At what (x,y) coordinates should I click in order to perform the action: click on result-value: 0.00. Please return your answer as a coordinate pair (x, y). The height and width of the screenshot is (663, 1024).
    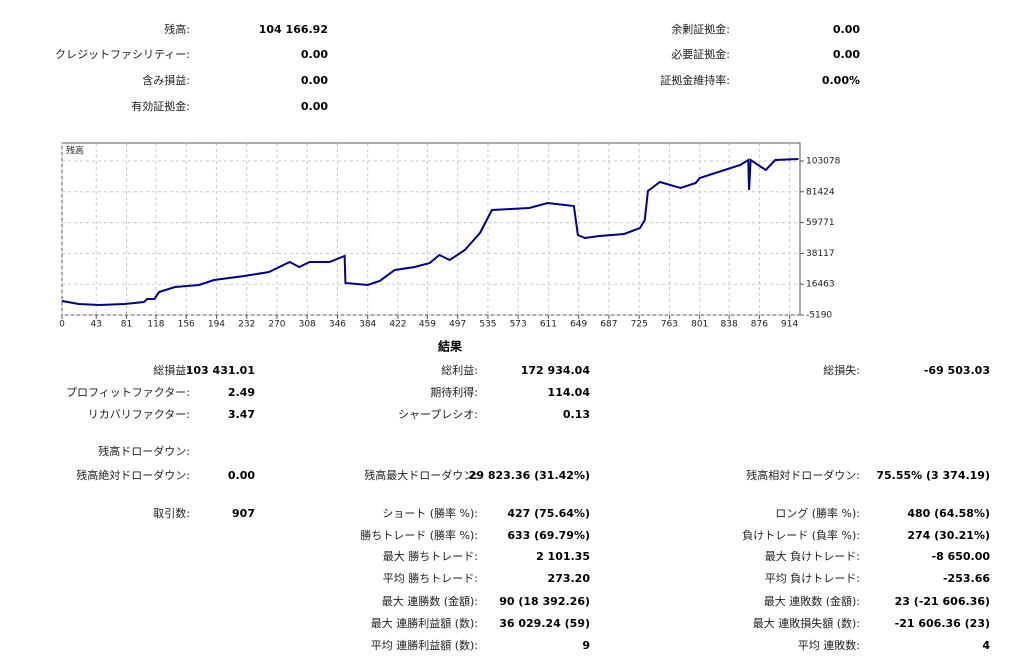
    Looking at the image, I should click on (241, 475).